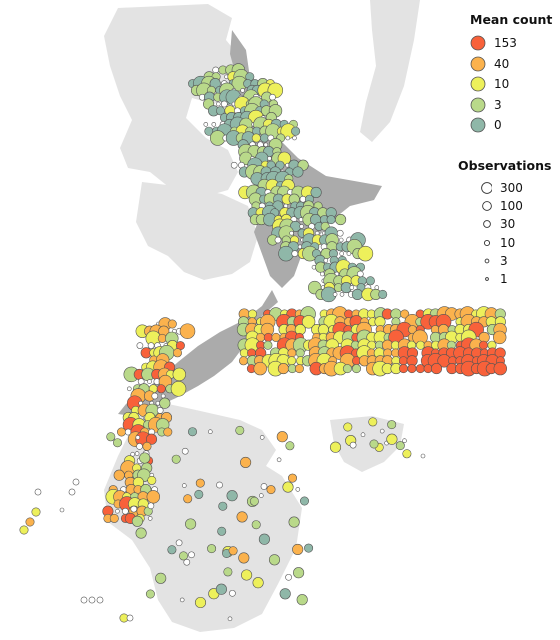 This screenshot has height=640, width=560. What do you see at coordinates (390, 71) in the screenshot?
I see `land-region-northeast` at bounding box center [390, 71].